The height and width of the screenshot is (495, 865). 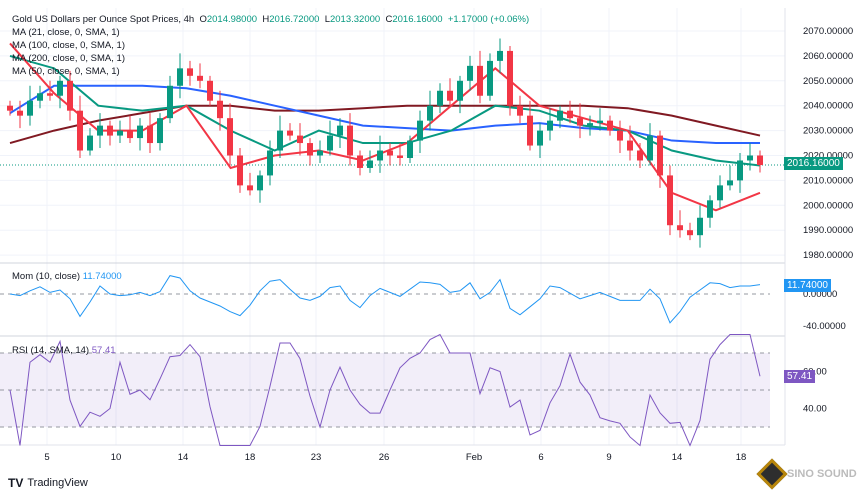 I want to click on open-label: O, so click(x=203, y=19).